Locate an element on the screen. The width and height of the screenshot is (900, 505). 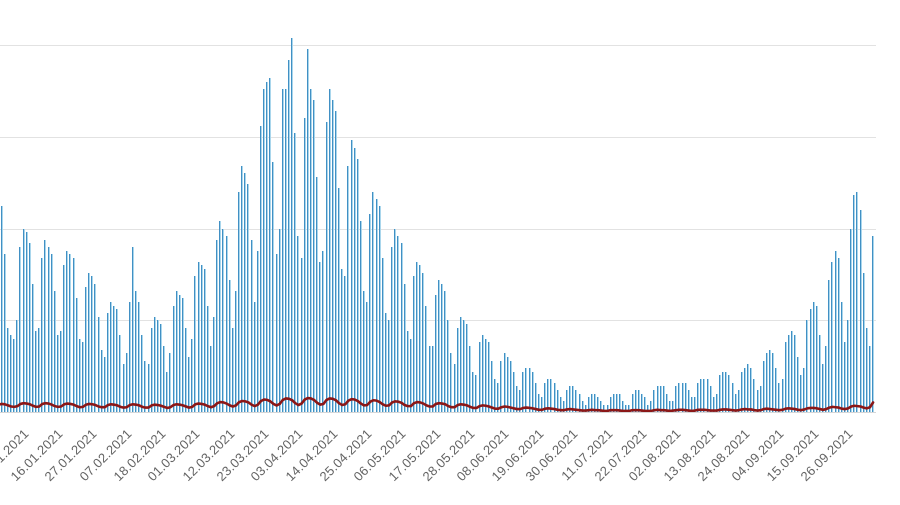
gridline is located at coordinates (438, 137).